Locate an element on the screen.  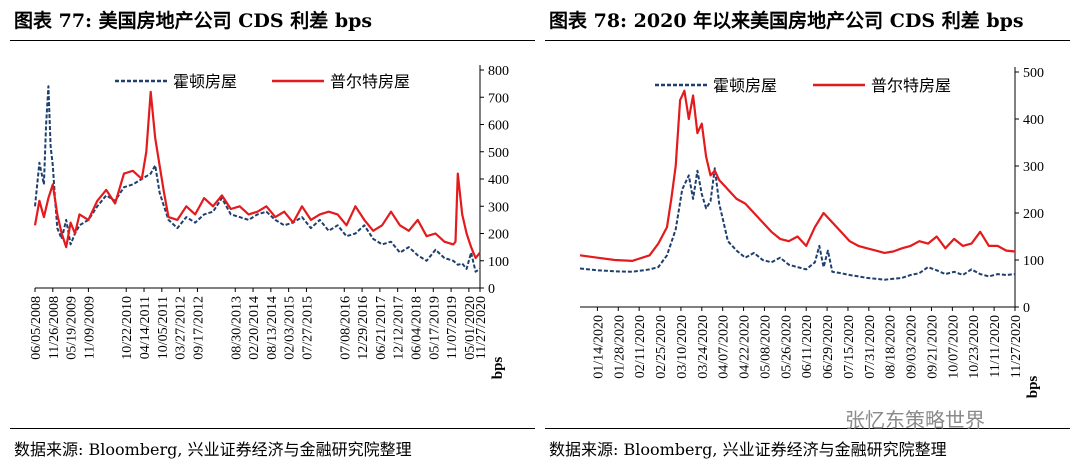
x-tick-label: 10/07/2020 is located at coordinates (953, 347).